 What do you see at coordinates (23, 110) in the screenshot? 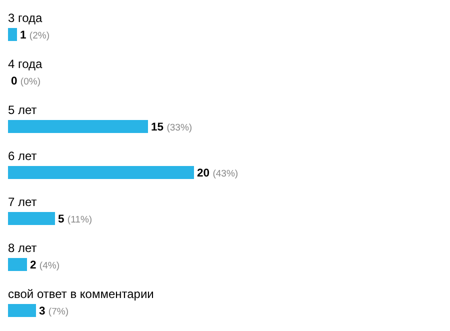
I see `y-tick-label: 5 лет` at bounding box center [23, 110].